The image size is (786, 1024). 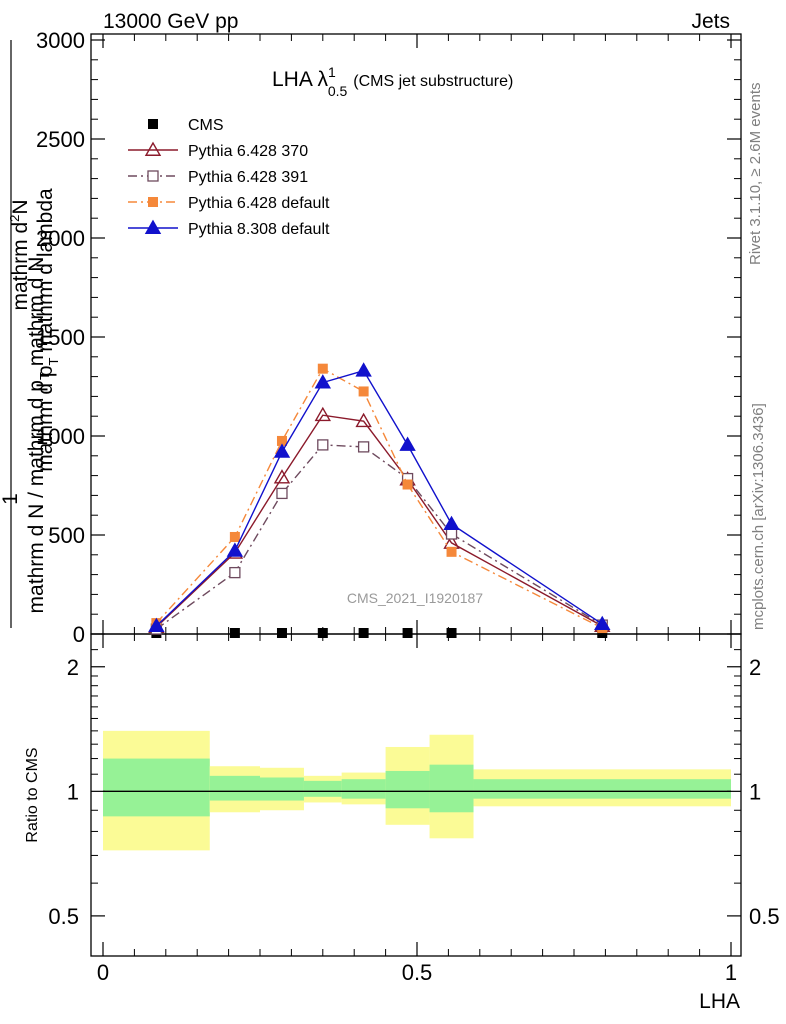 I want to click on main-y-label-fraction-bottom: mathrm d pT mathrm d lambda, so click(x=47, y=330).